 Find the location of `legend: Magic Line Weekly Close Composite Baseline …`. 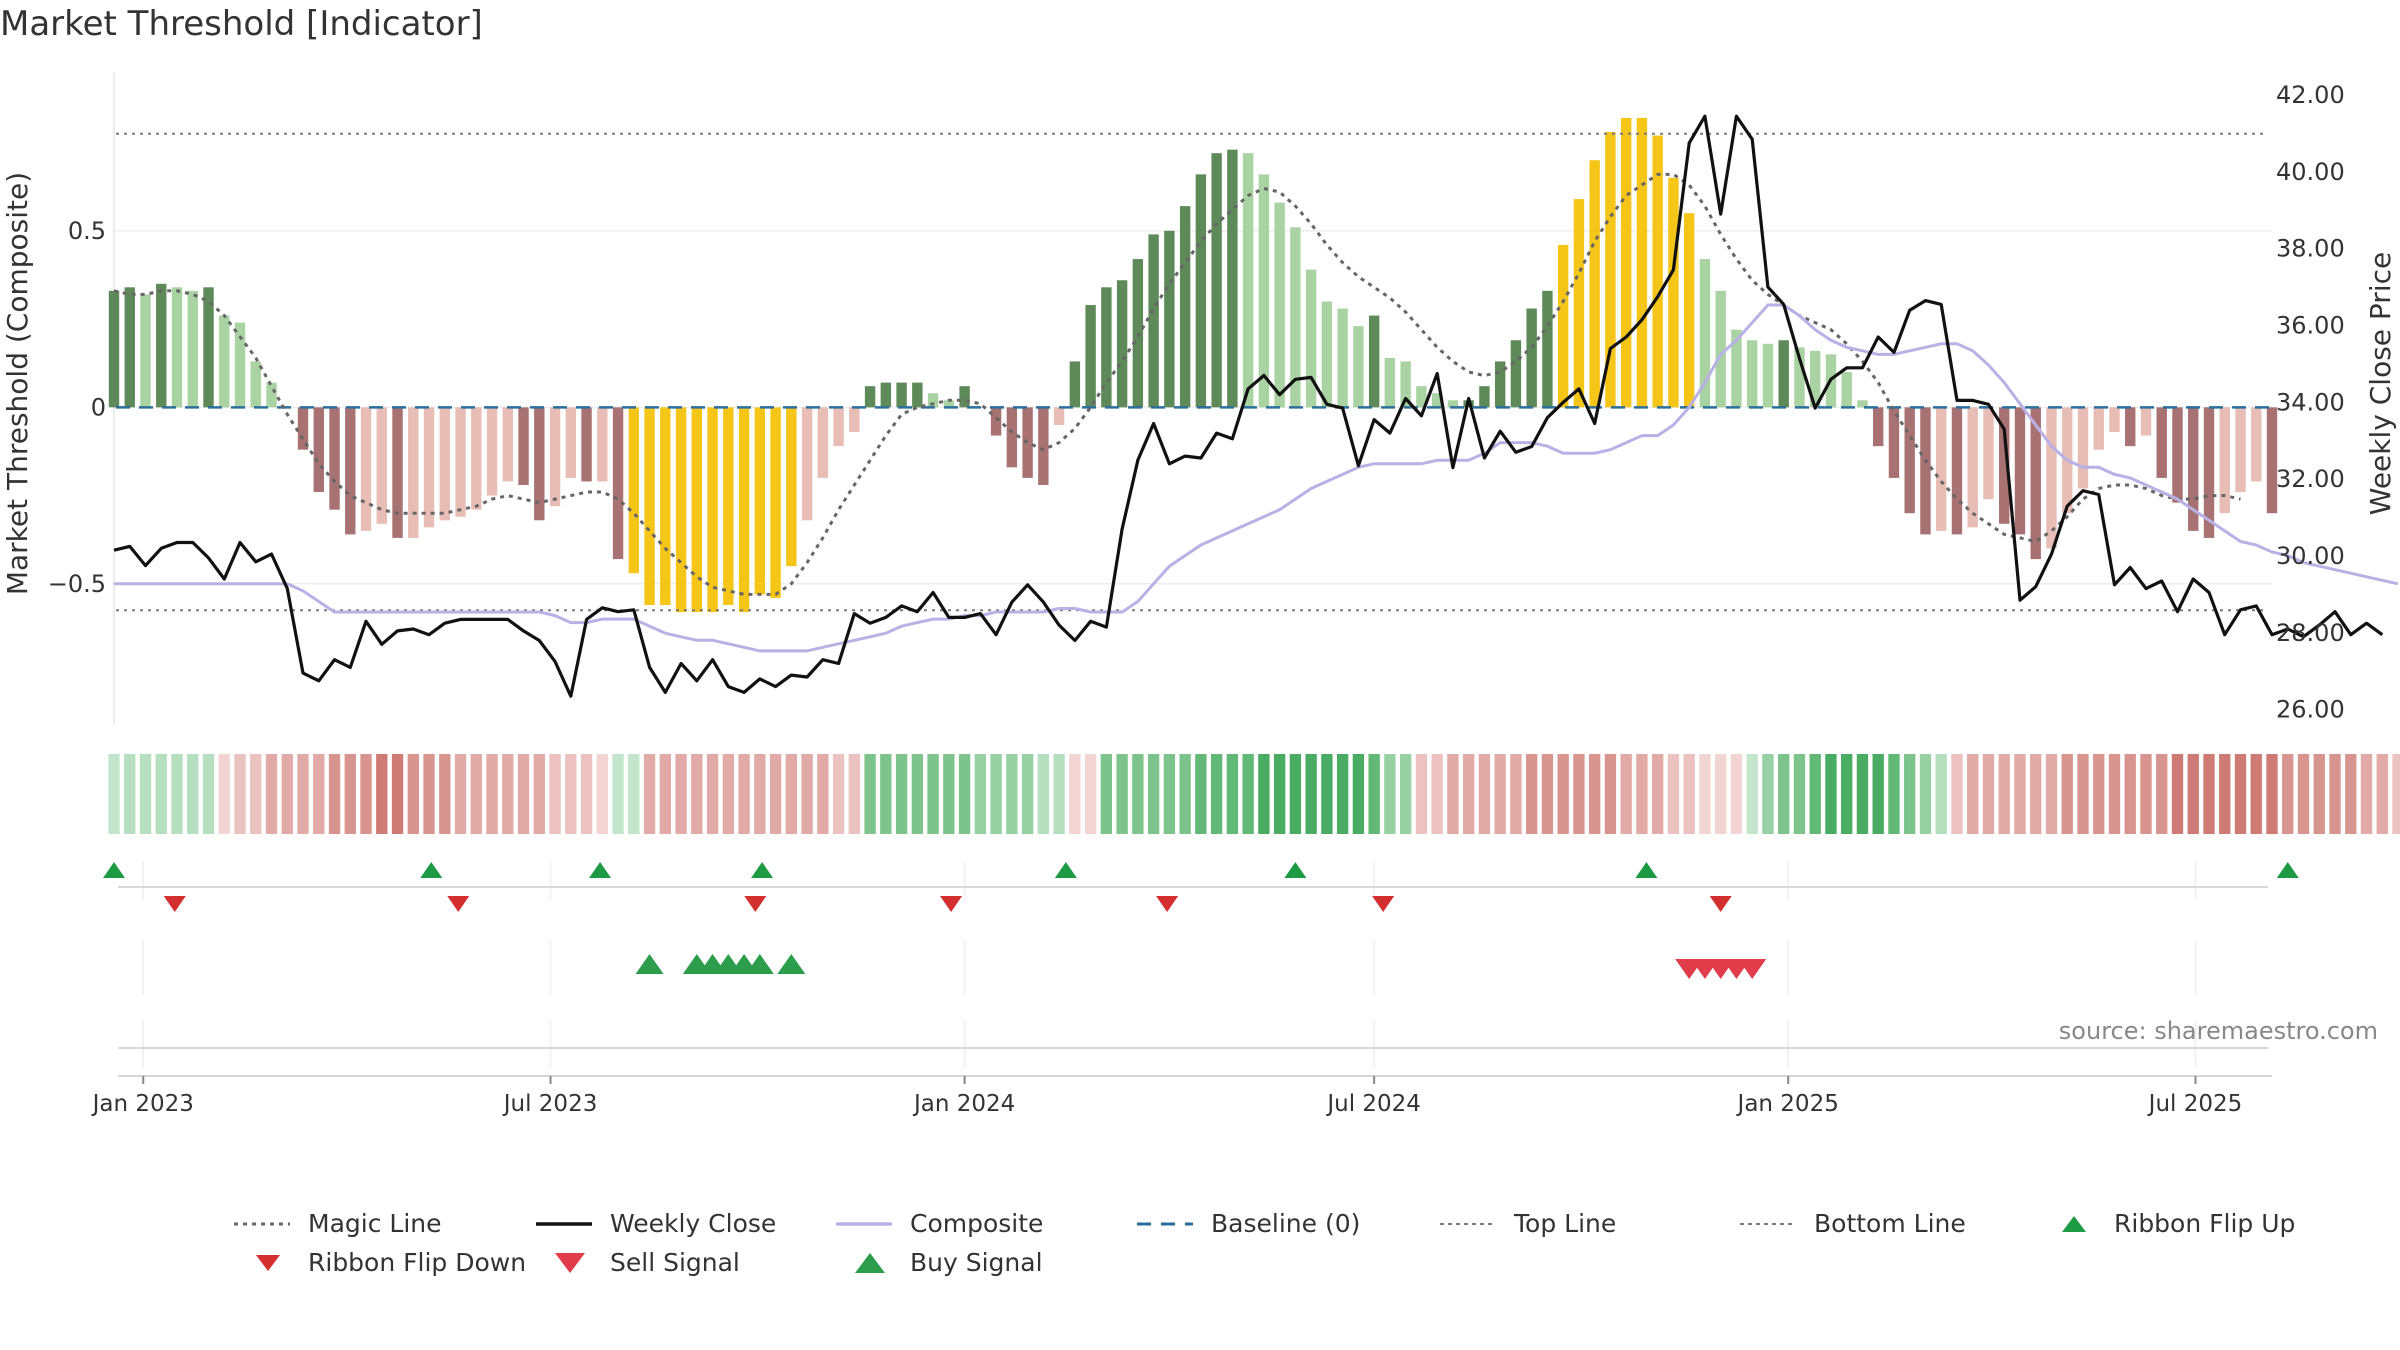

legend: Magic Line Weekly Close Composite Baseline … is located at coordinates (1264, 1243).